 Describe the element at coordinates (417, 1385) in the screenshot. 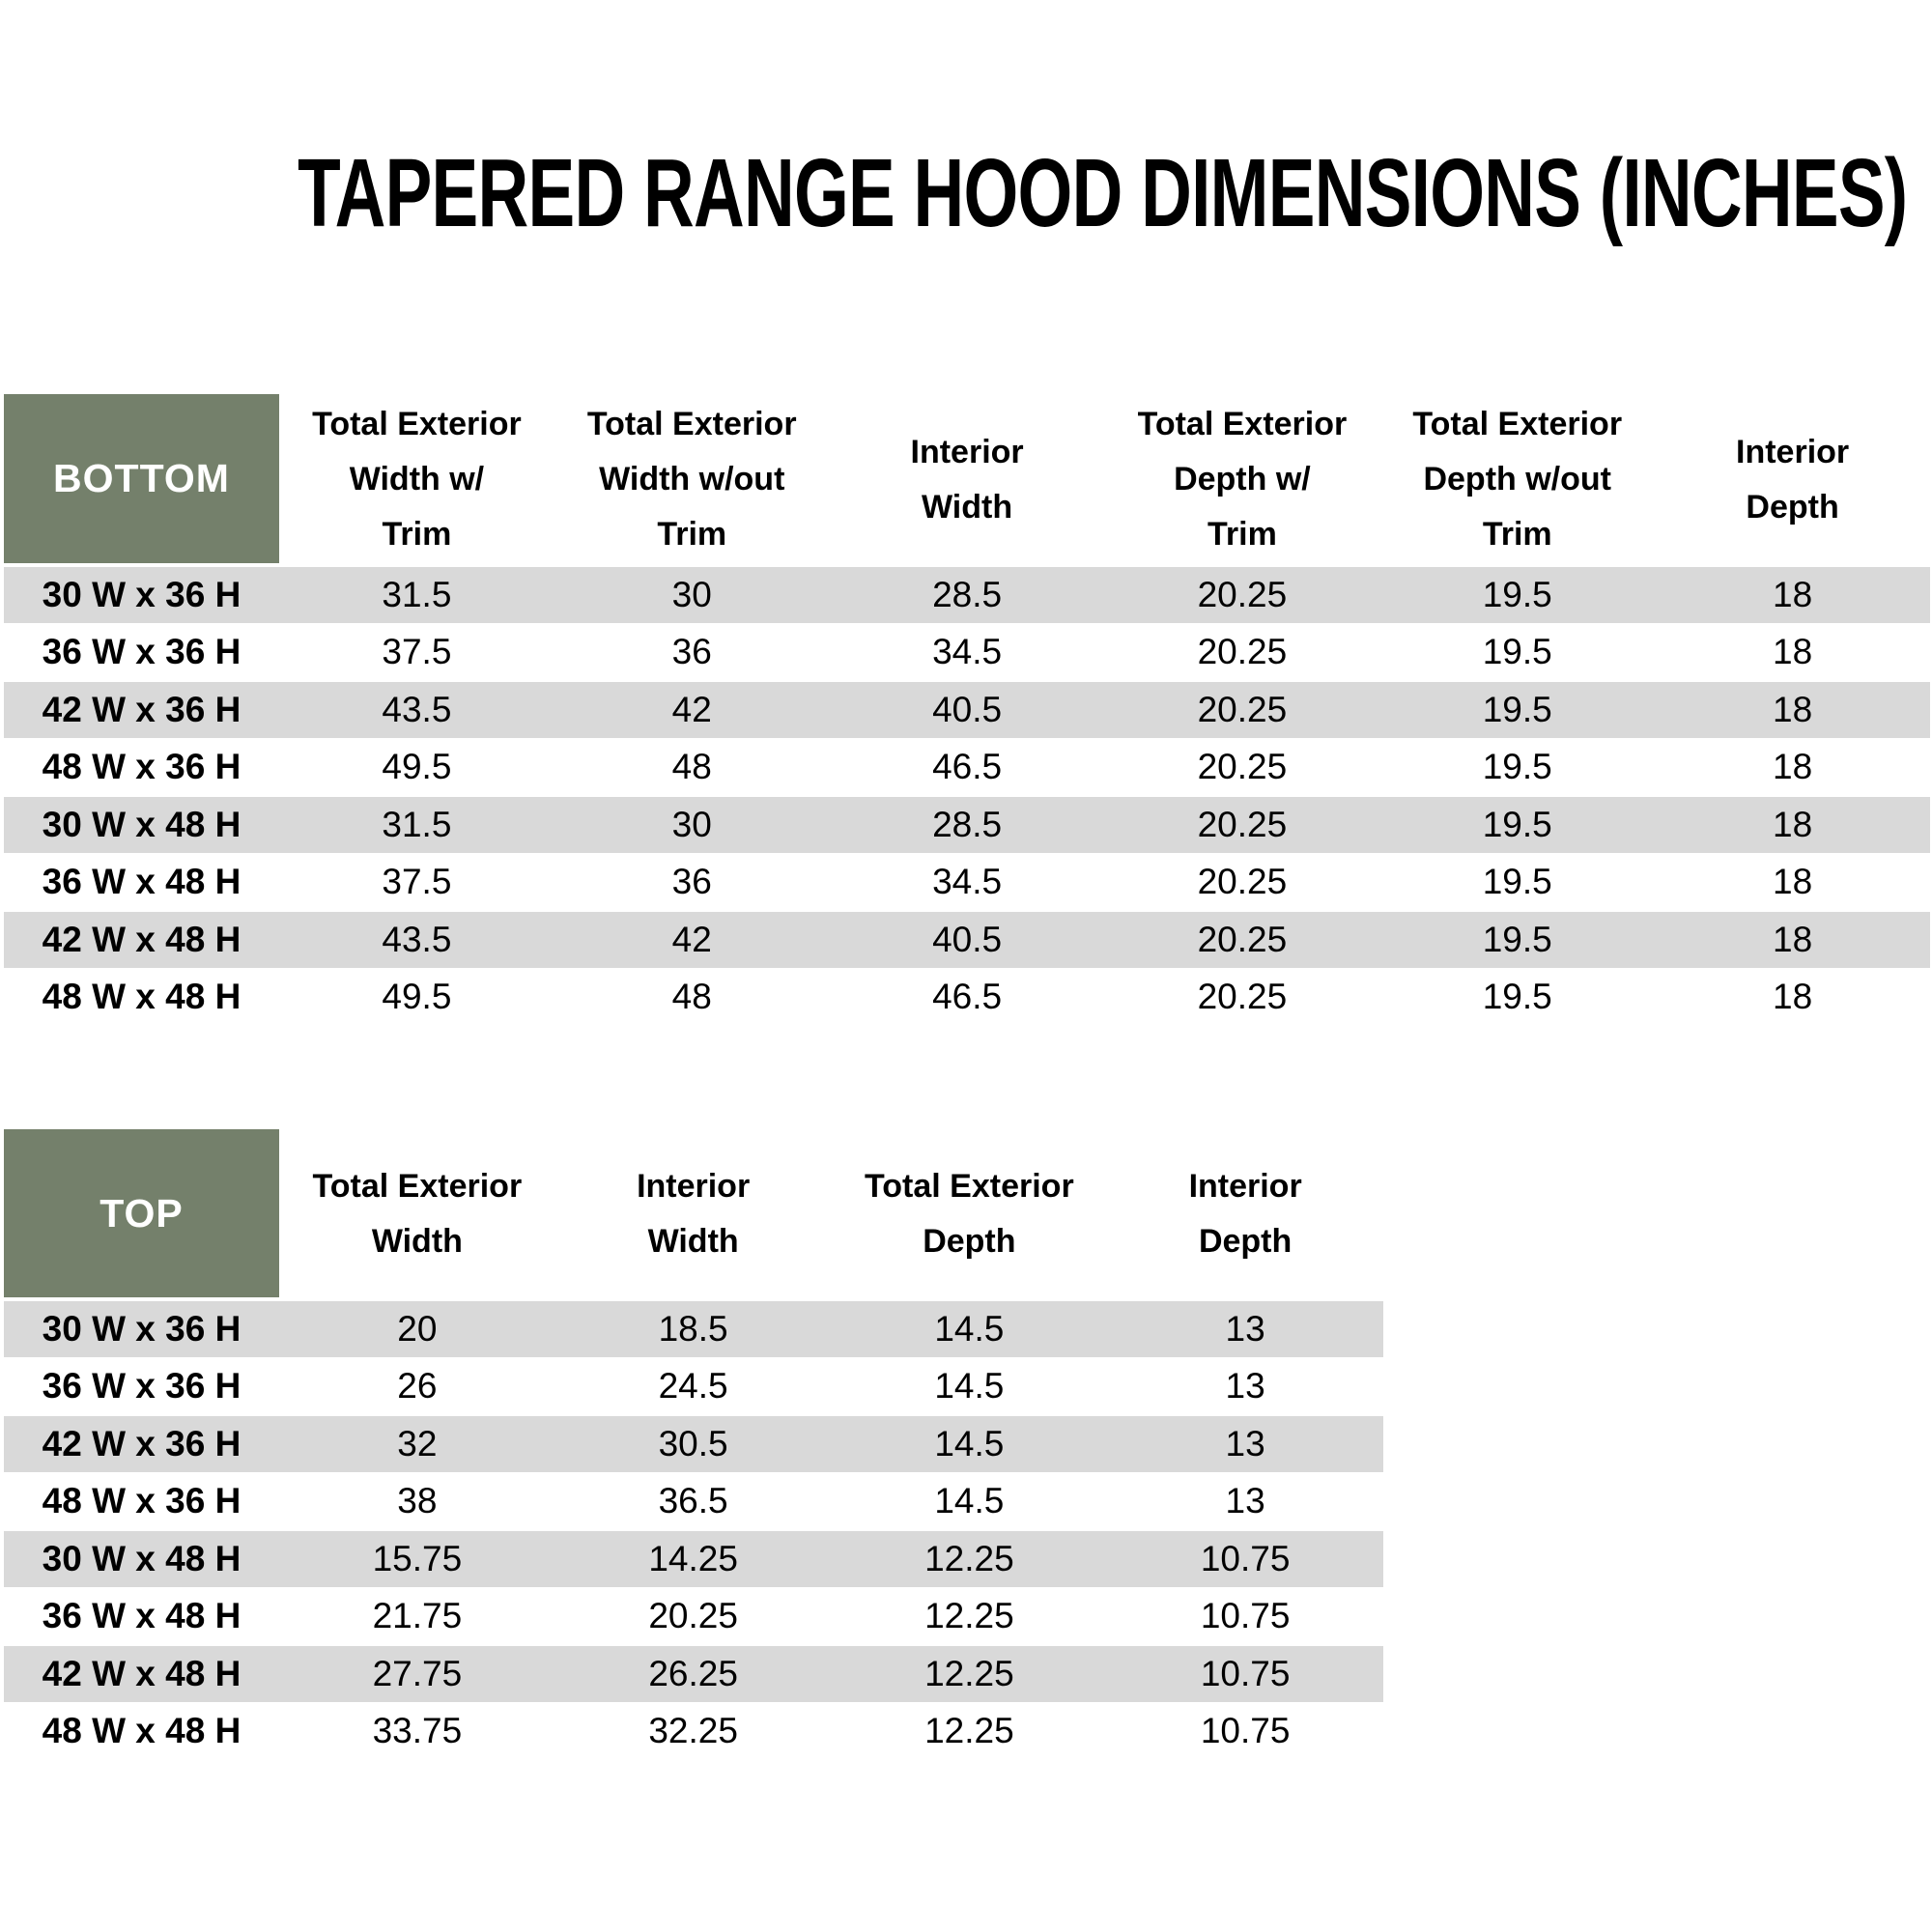

I see `value-cell: 26` at that location.